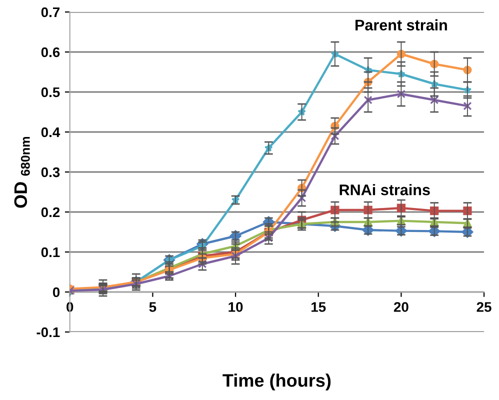 This screenshot has width=499, height=400. Describe the element at coordinates (152, 307) in the screenshot. I see `x-tick-label: 5` at that location.